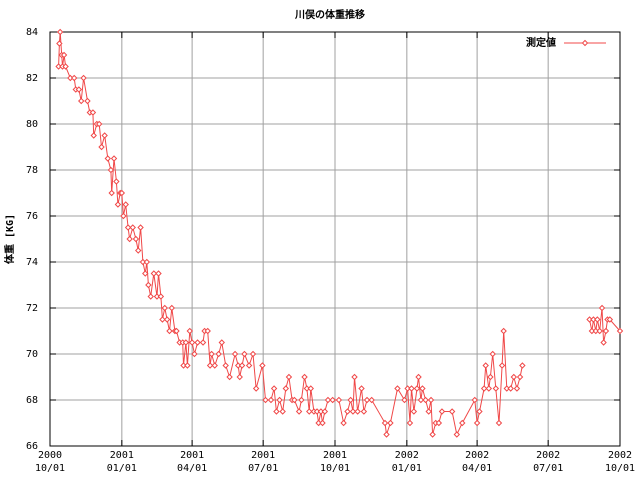 The height and width of the screenshot is (480, 640). Describe the element at coordinates (32, 308) in the screenshot. I see `y-tick-label: 72` at that location.